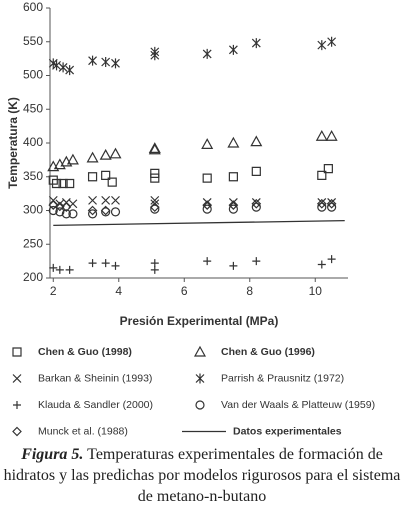 The height and width of the screenshot is (513, 404). What do you see at coordinates (199, 222) in the screenshot?
I see `data-line` at bounding box center [199, 222].